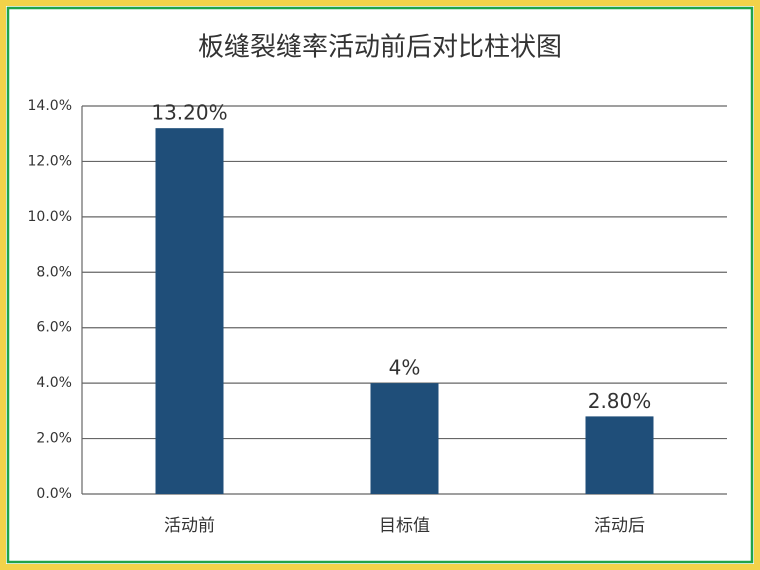 This screenshot has width=760, height=570. I want to click on y-tick-label: 8.0%, so click(54, 272).